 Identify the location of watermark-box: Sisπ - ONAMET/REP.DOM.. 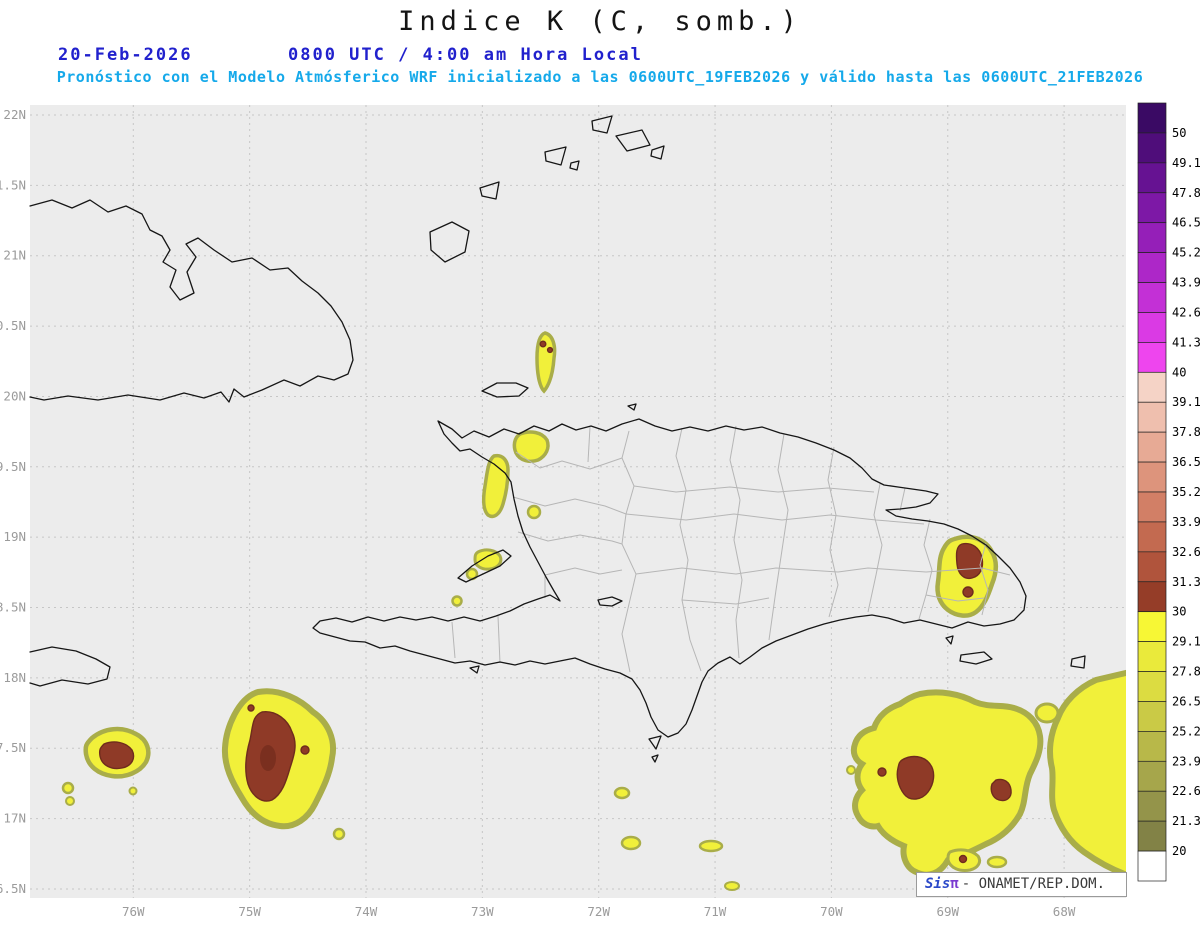
(1021, 884).